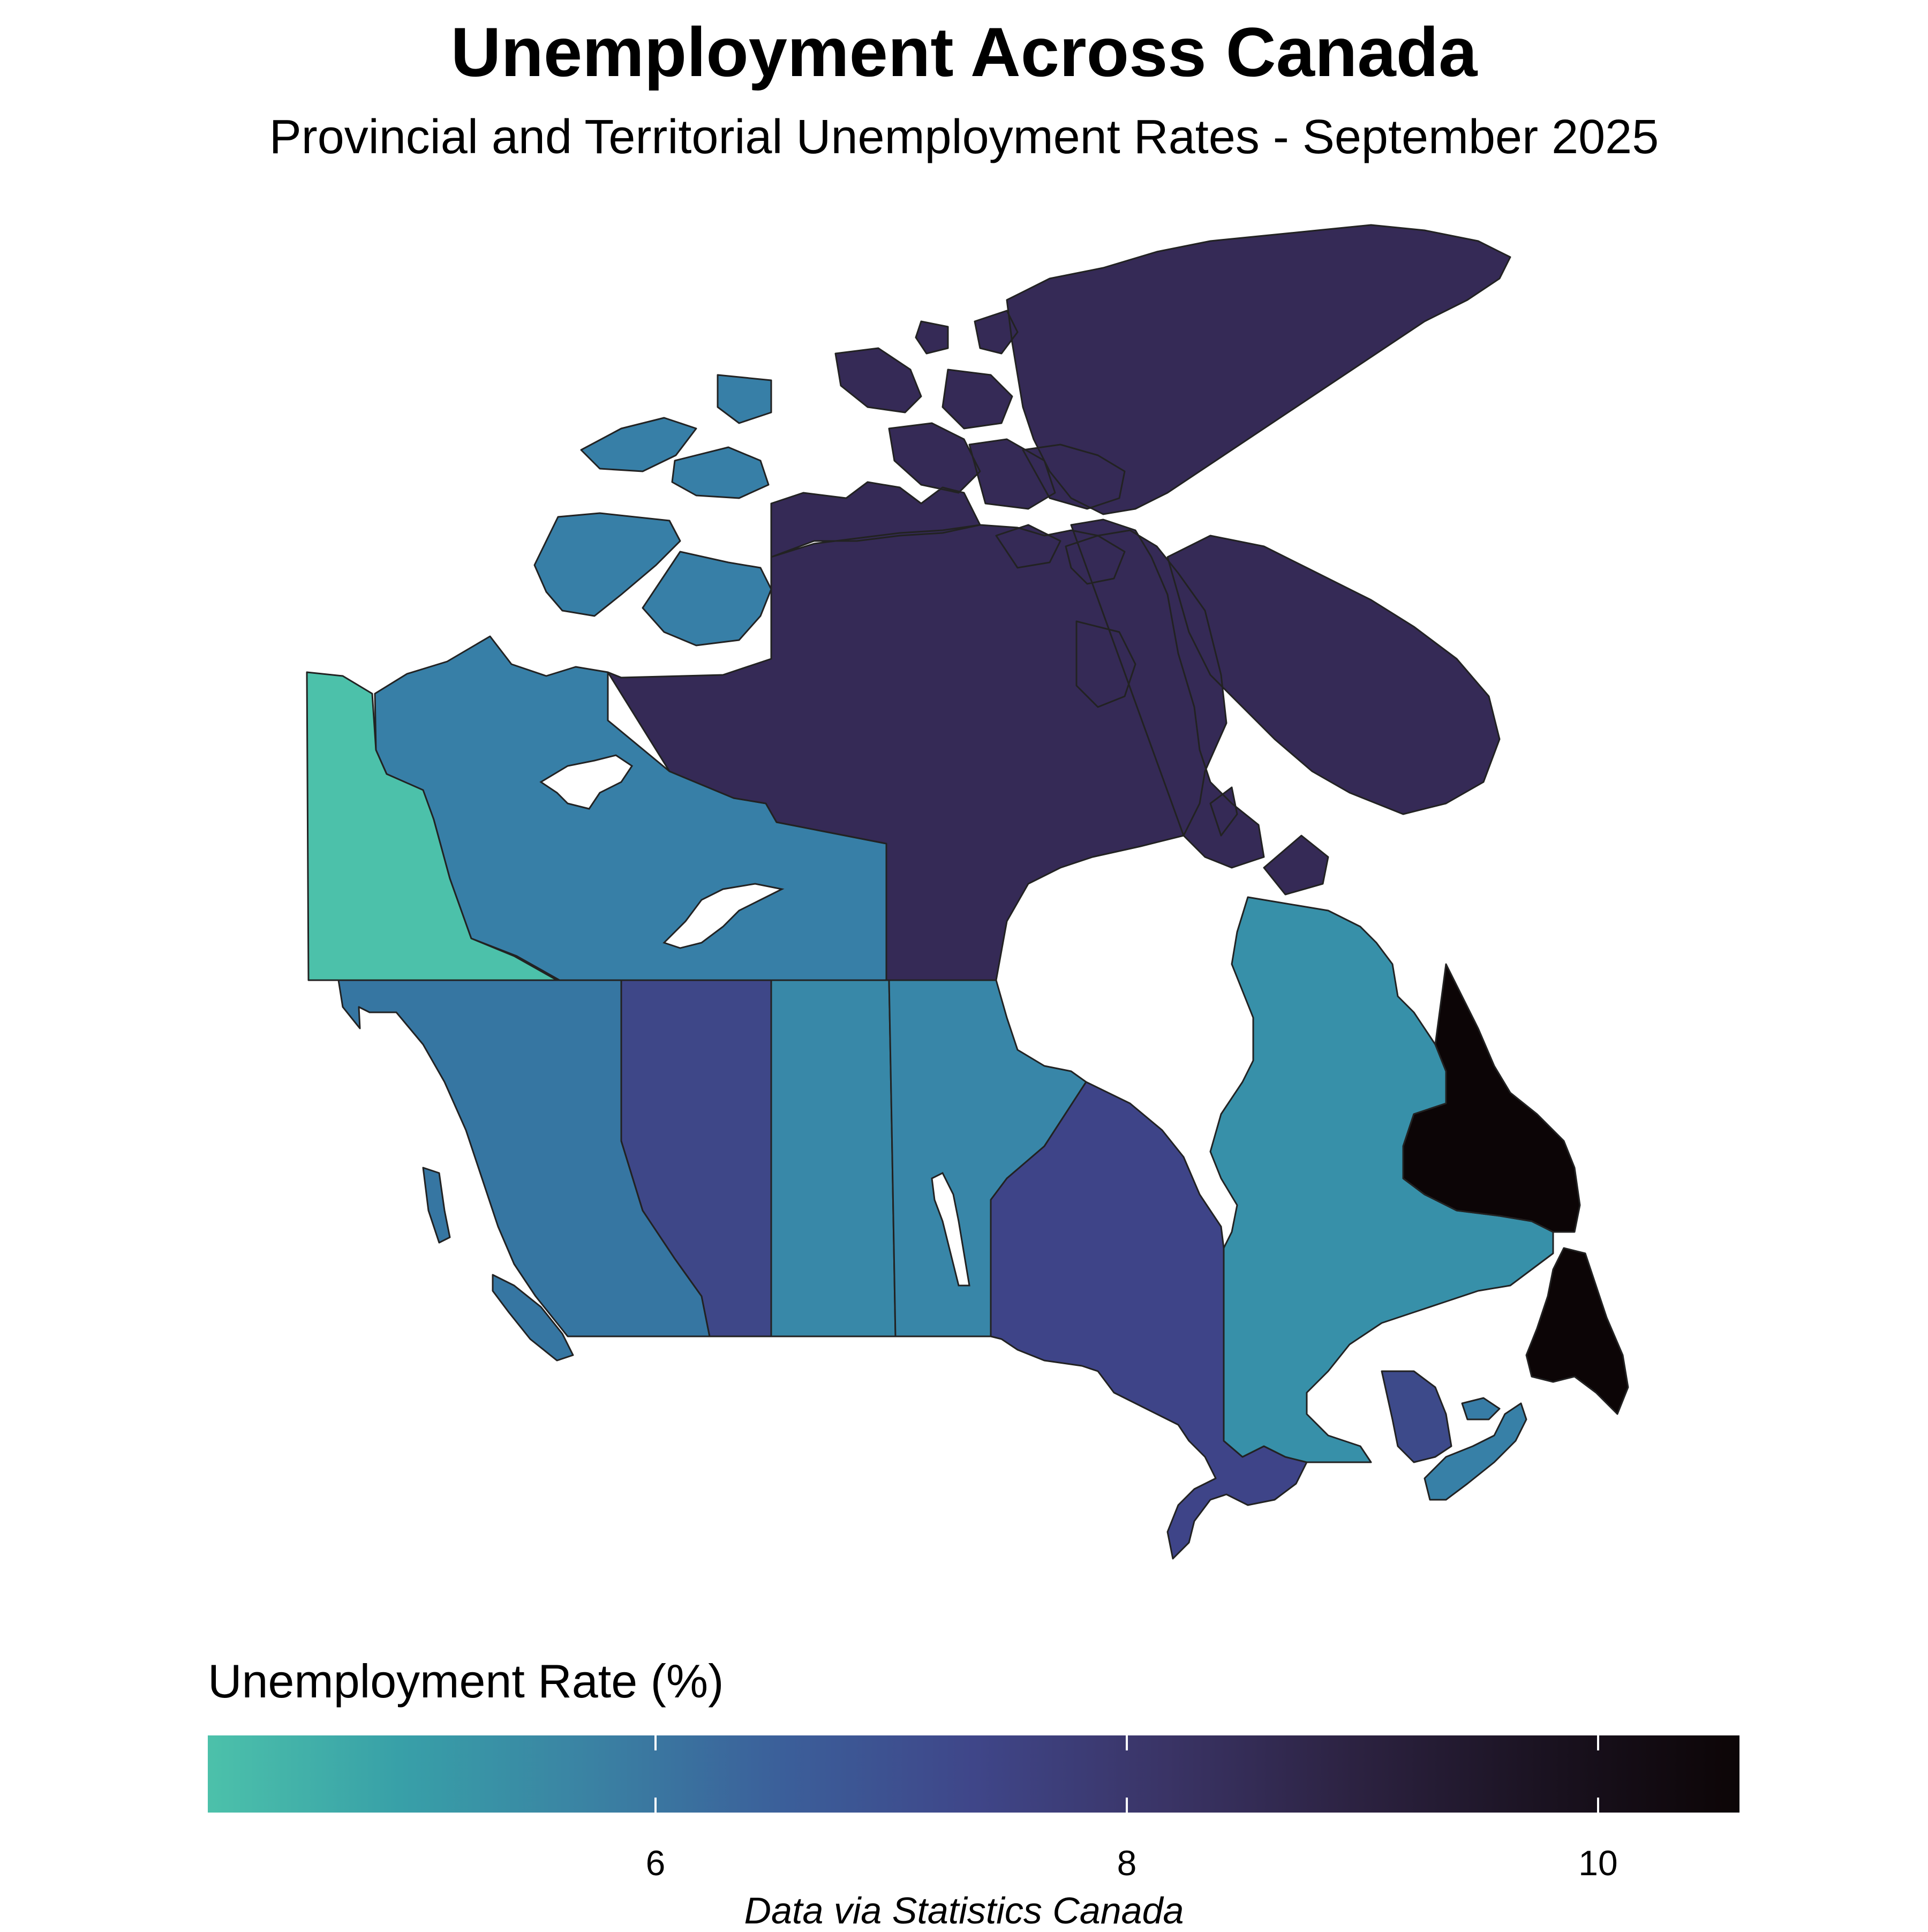 The height and width of the screenshot is (1932, 1928). What do you see at coordinates (1381, 1180) in the screenshot?
I see `region-quebec: Quebec: 5.7%` at bounding box center [1381, 1180].